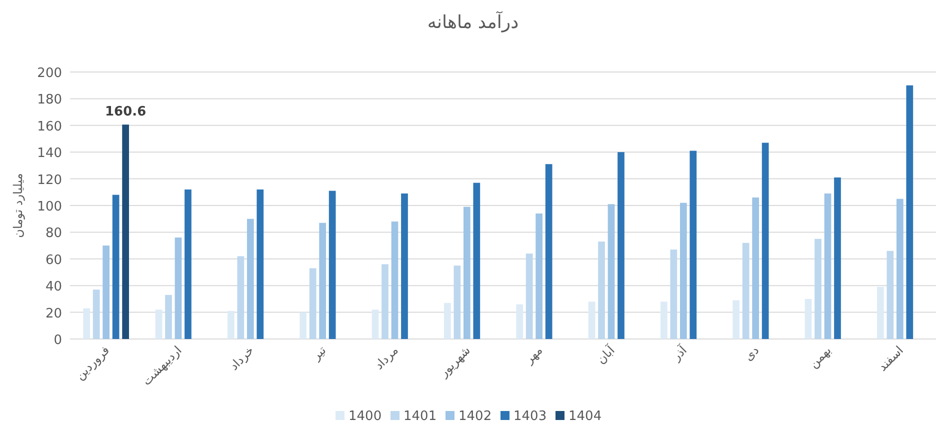 This screenshot has height=436, width=946. Describe the element at coordinates (58, 340) in the screenshot. I see `ytick: 0` at that location.